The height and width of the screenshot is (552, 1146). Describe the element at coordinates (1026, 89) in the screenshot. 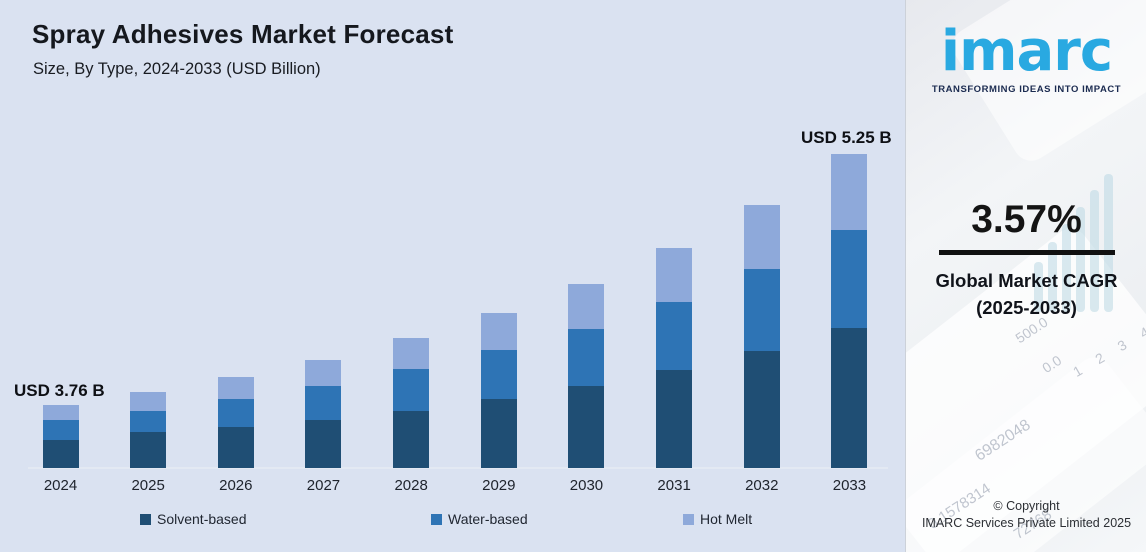

I see `imarc-tagline: TRANSFORMING IDEAS INTO IMPACT` at that location.